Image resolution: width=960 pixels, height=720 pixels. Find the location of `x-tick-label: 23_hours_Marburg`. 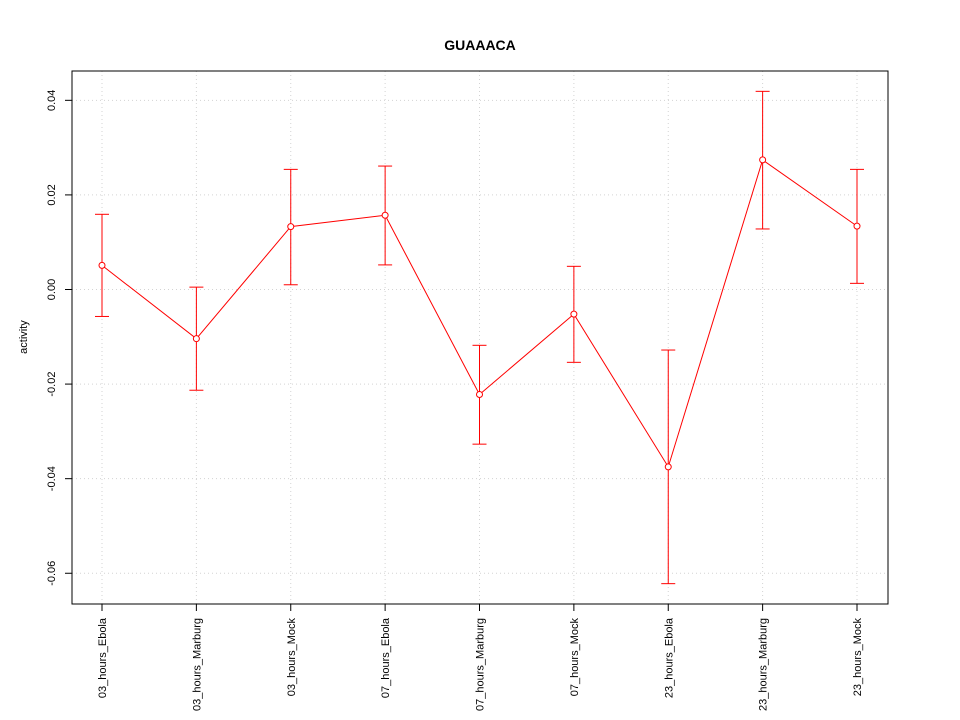

x-tick-label: 23_hours_Marburg is located at coordinates (764, 664).